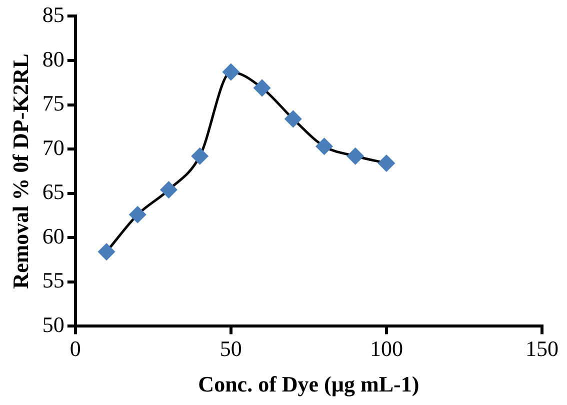 This screenshot has height=405, width=567. What do you see at coordinates (53, 14) in the screenshot?
I see `y-tick-label: 85` at bounding box center [53, 14].